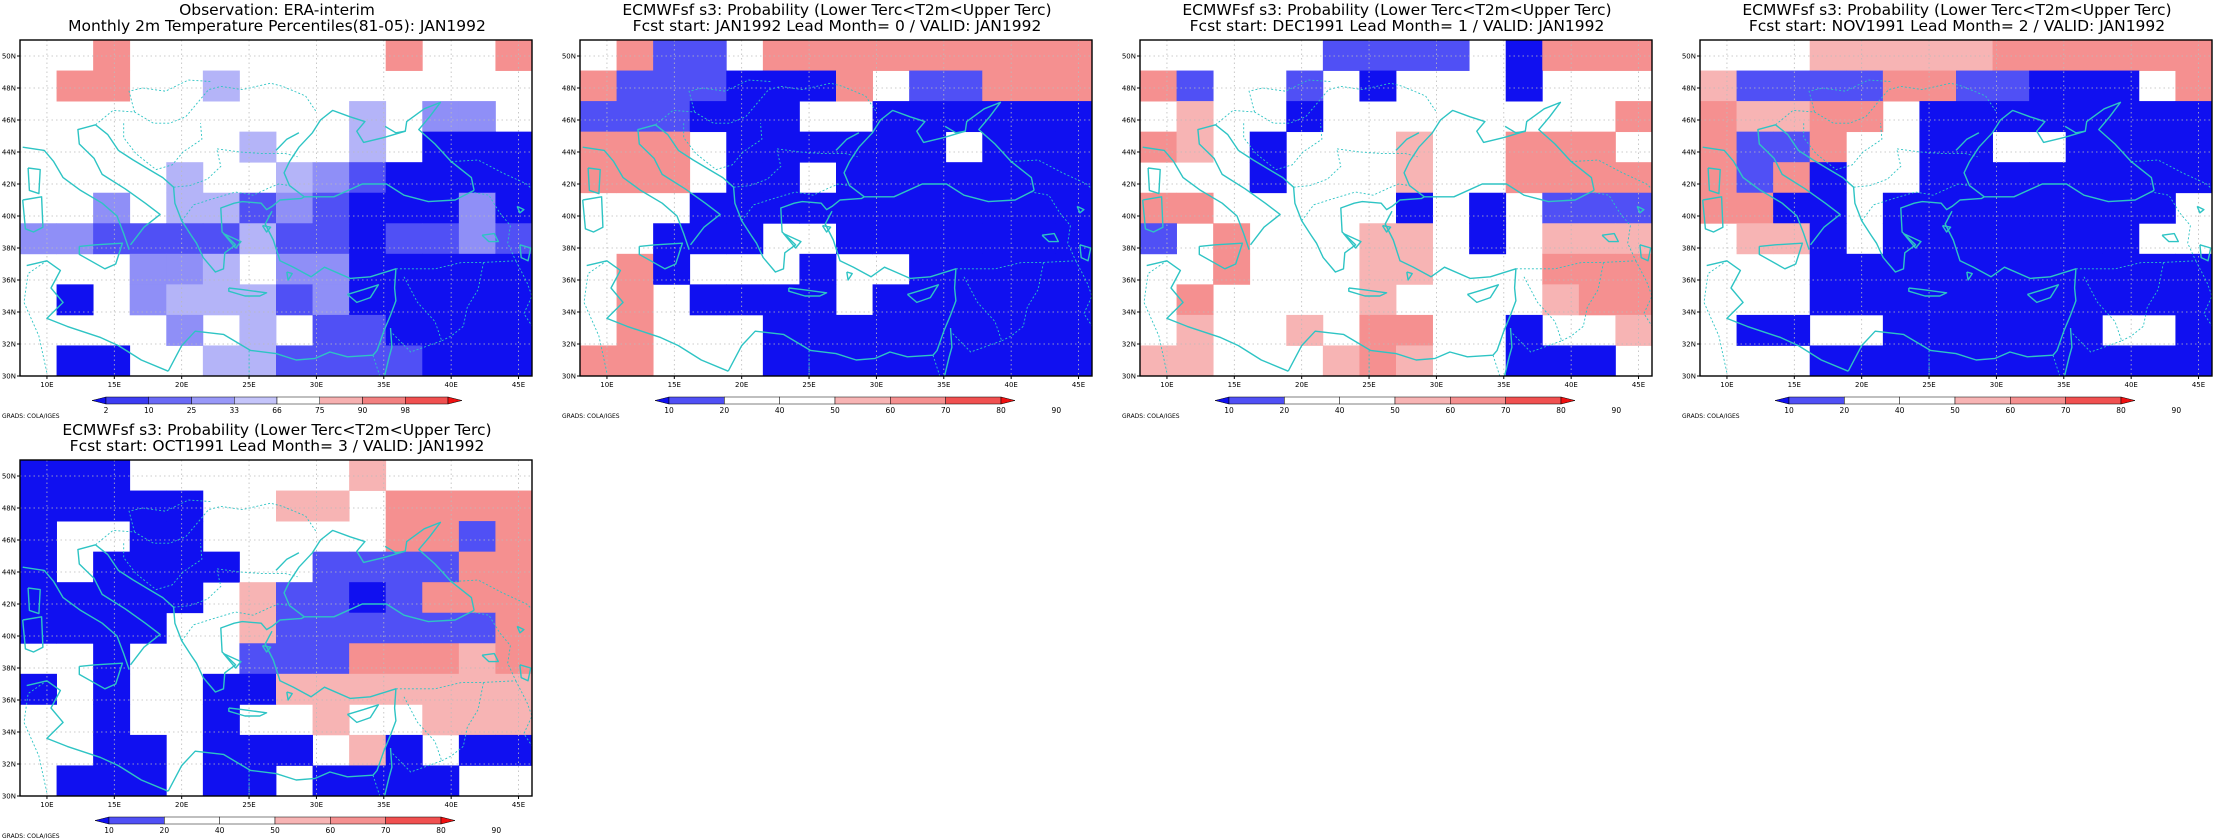  Describe the element at coordinates (1008, 400) in the screenshot. I see `colorbar-end-high` at that location.